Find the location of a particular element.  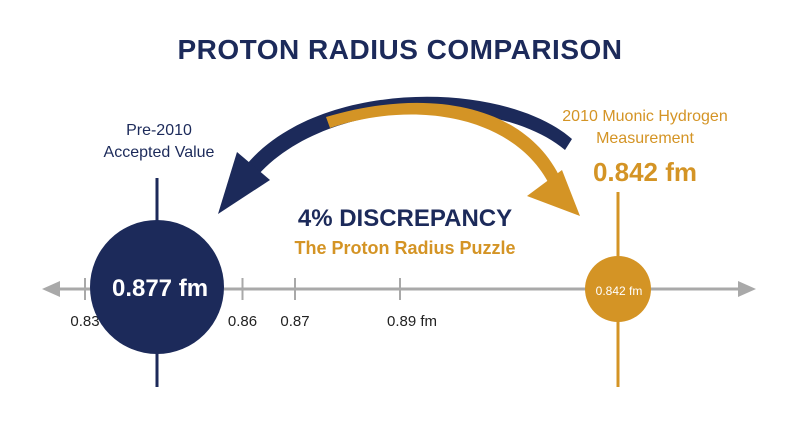

pre-2010-circle is located at coordinates (157, 287).